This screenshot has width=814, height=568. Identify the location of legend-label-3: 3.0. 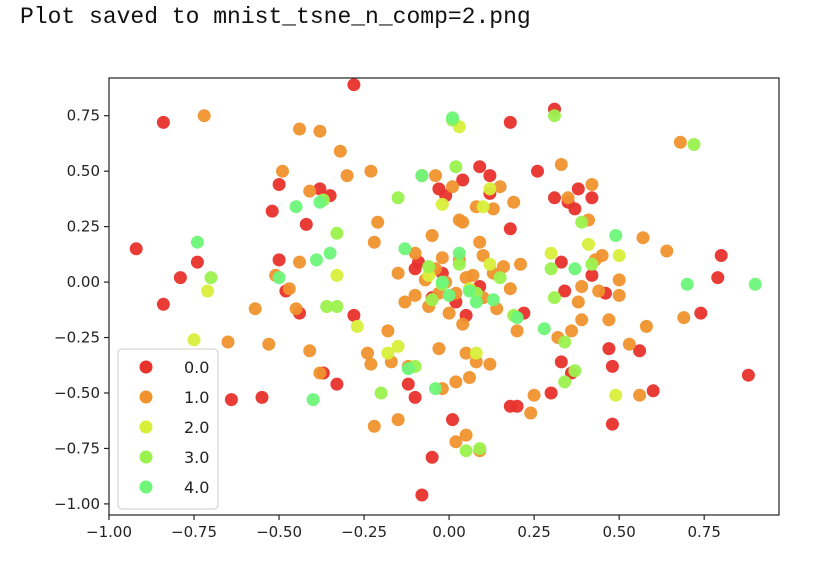
(196, 457).